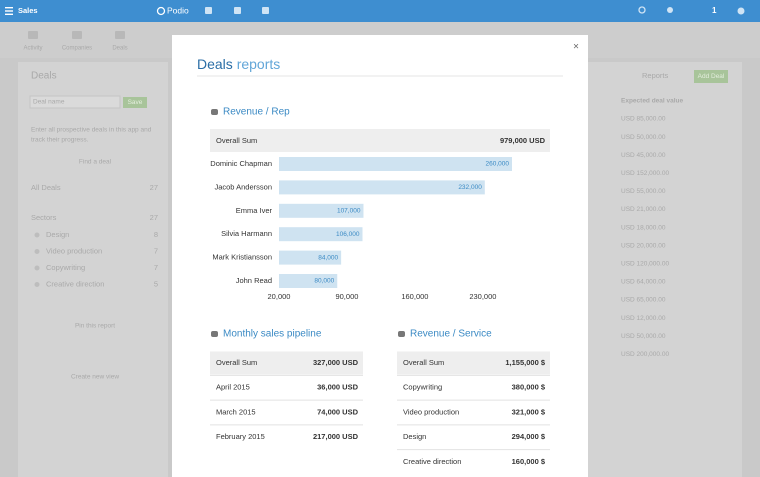 The image size is (760, 477). What do you see at coordinates (236, 411) in the screenshot?
I see `row-label: March 2015` at bounding box center [236, 411].